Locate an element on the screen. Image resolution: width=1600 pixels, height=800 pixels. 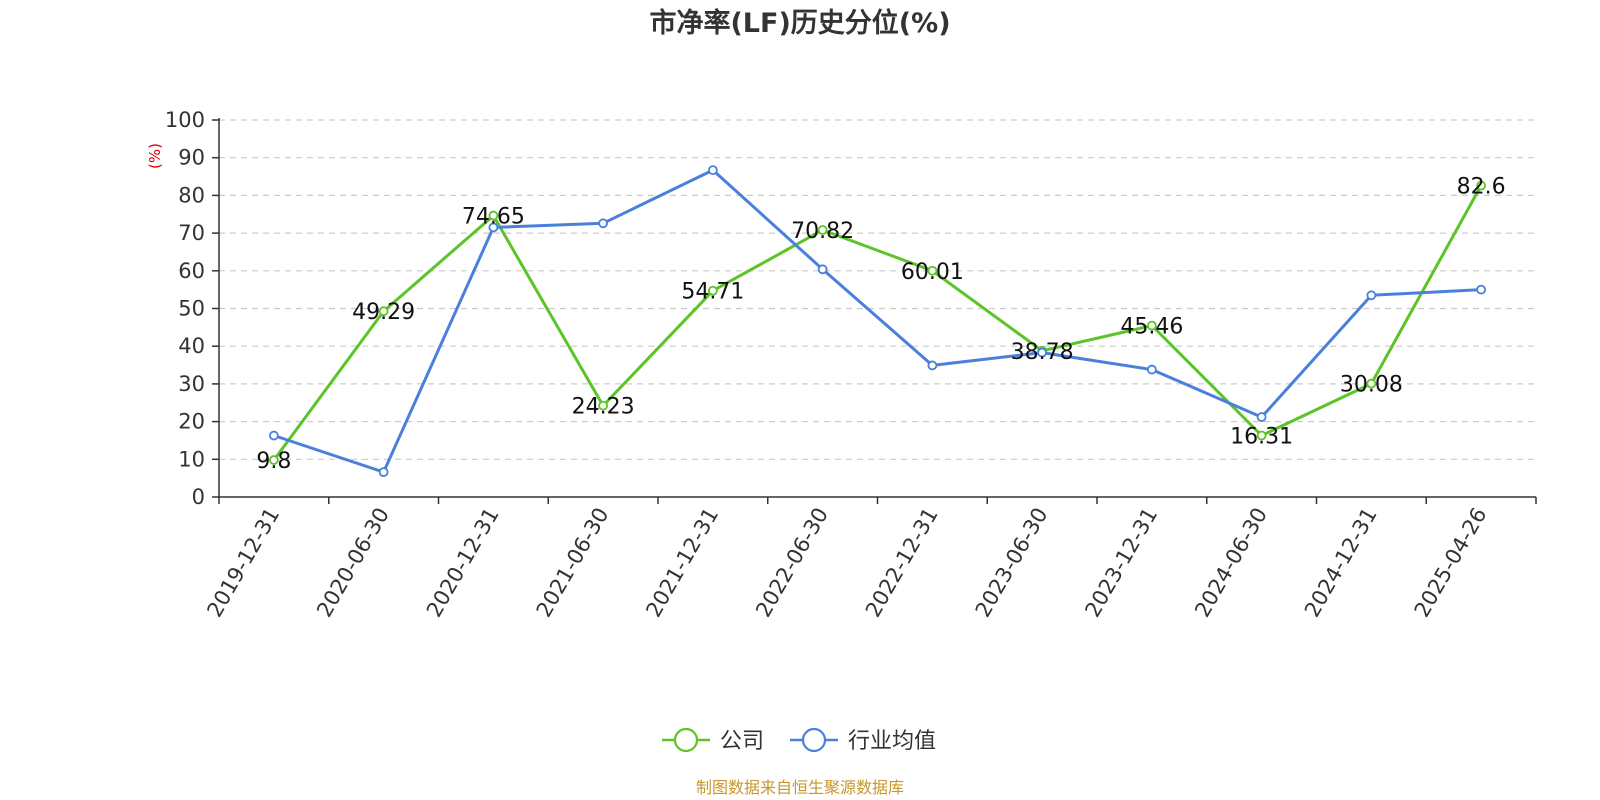
y-tick-label: 60 is located at coordinates (191, 271).